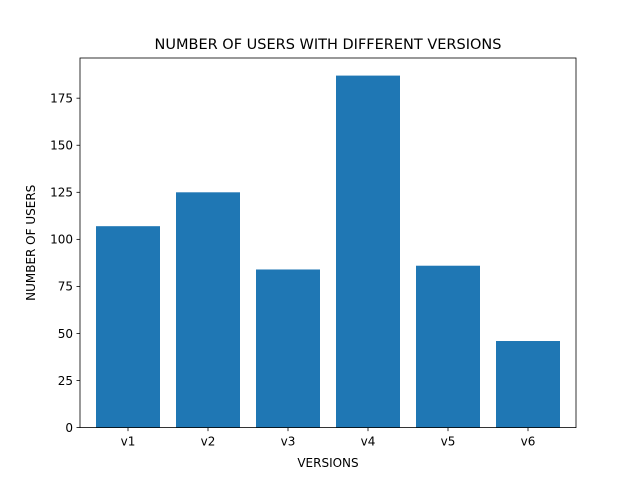  I want to click on bar-v5, so click(448, 346).